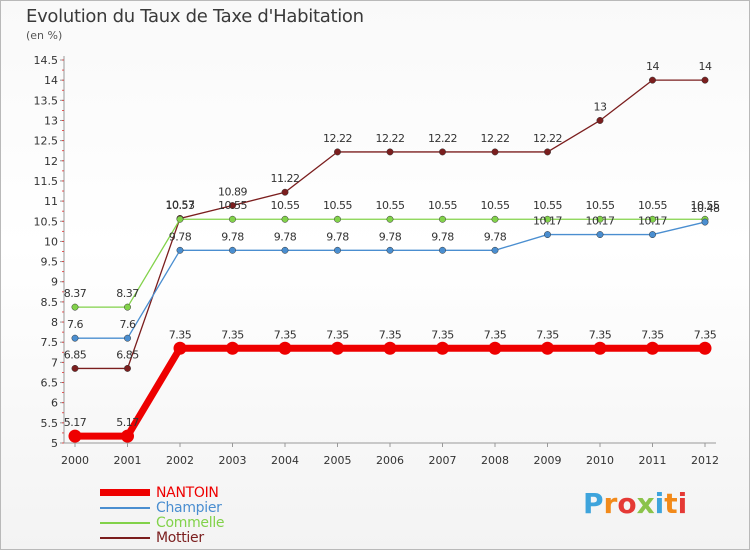 The image size is (750, 550). I want to click on y-tick-label: 5.5, so click(50, 423).